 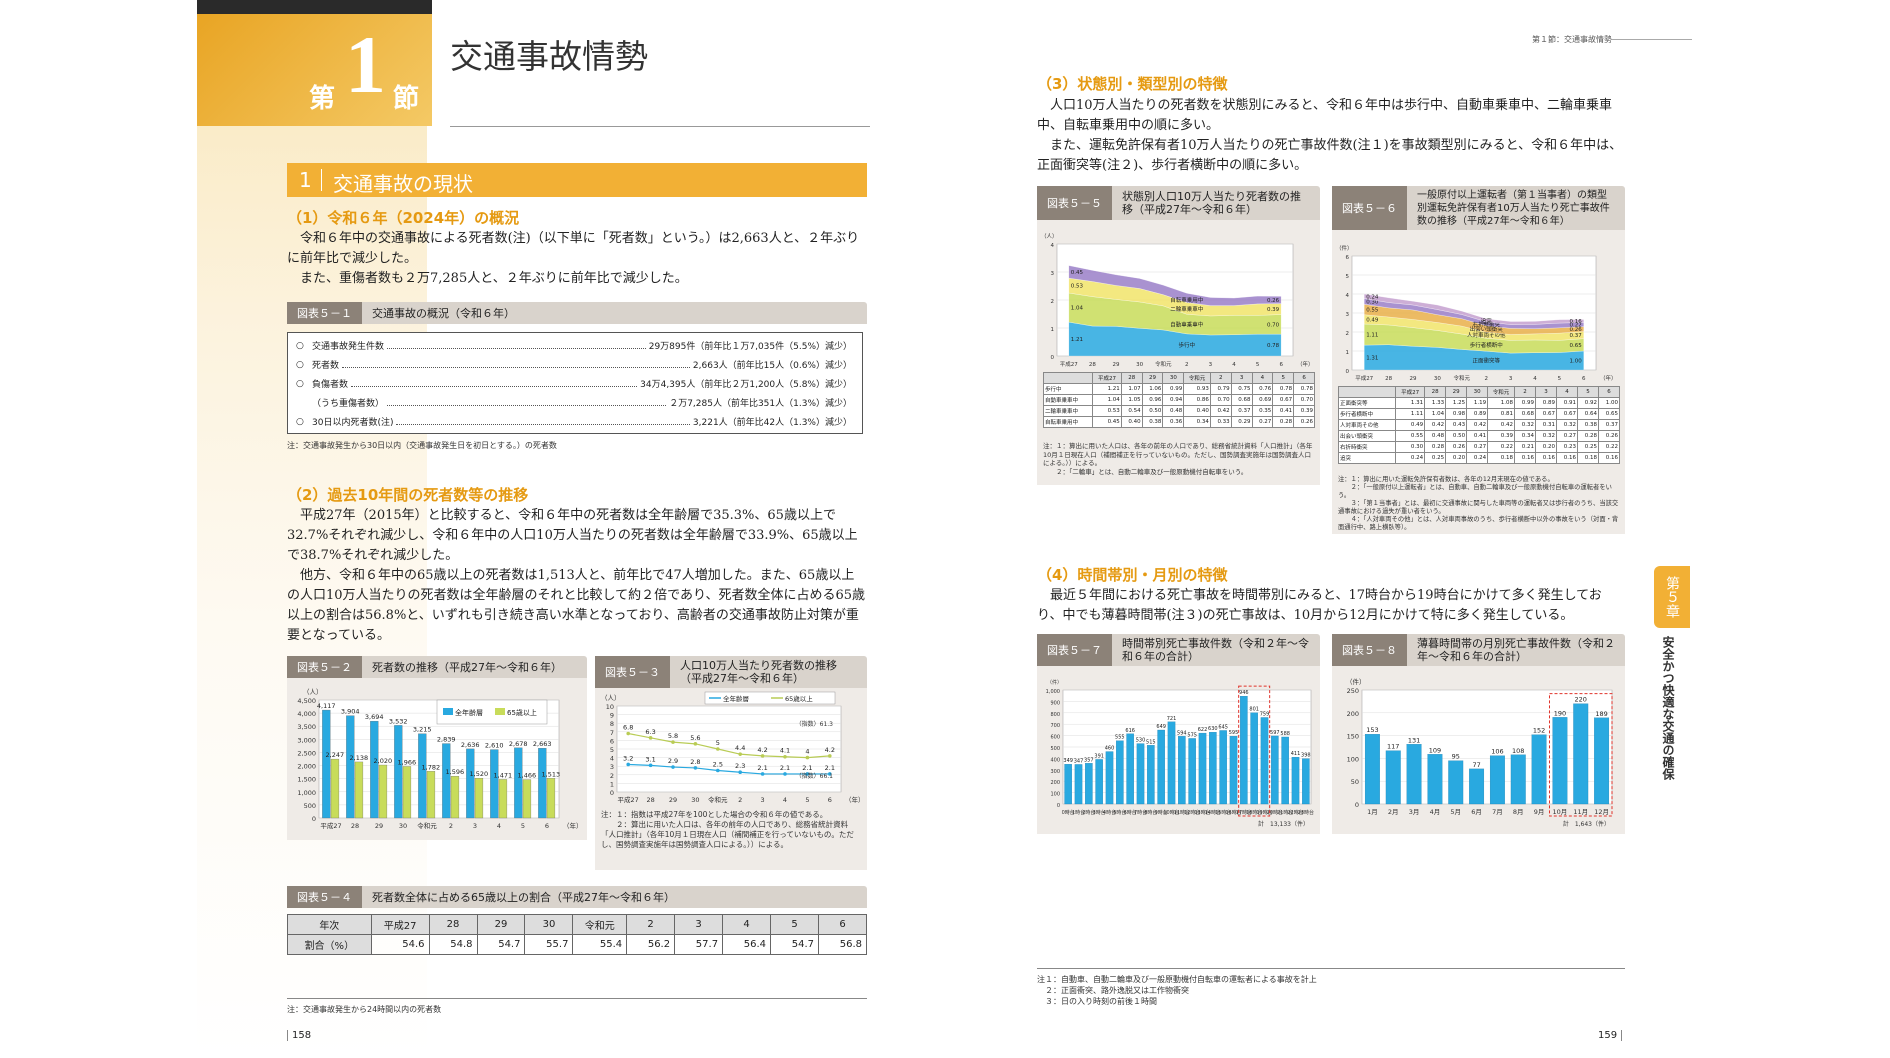 What do you see at coordinates (1435, 447) in the screenshot?
I see `table-cell: 0.28` at bounding box center [1435, 447].